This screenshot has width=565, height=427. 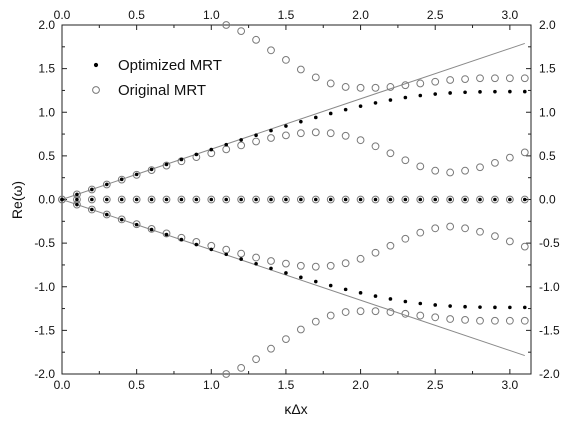 What do you see at coordinates (136, 385) in the screenshot?
I see `x-tick-label-bottom: 0.5` at bounding box center [136, 385].